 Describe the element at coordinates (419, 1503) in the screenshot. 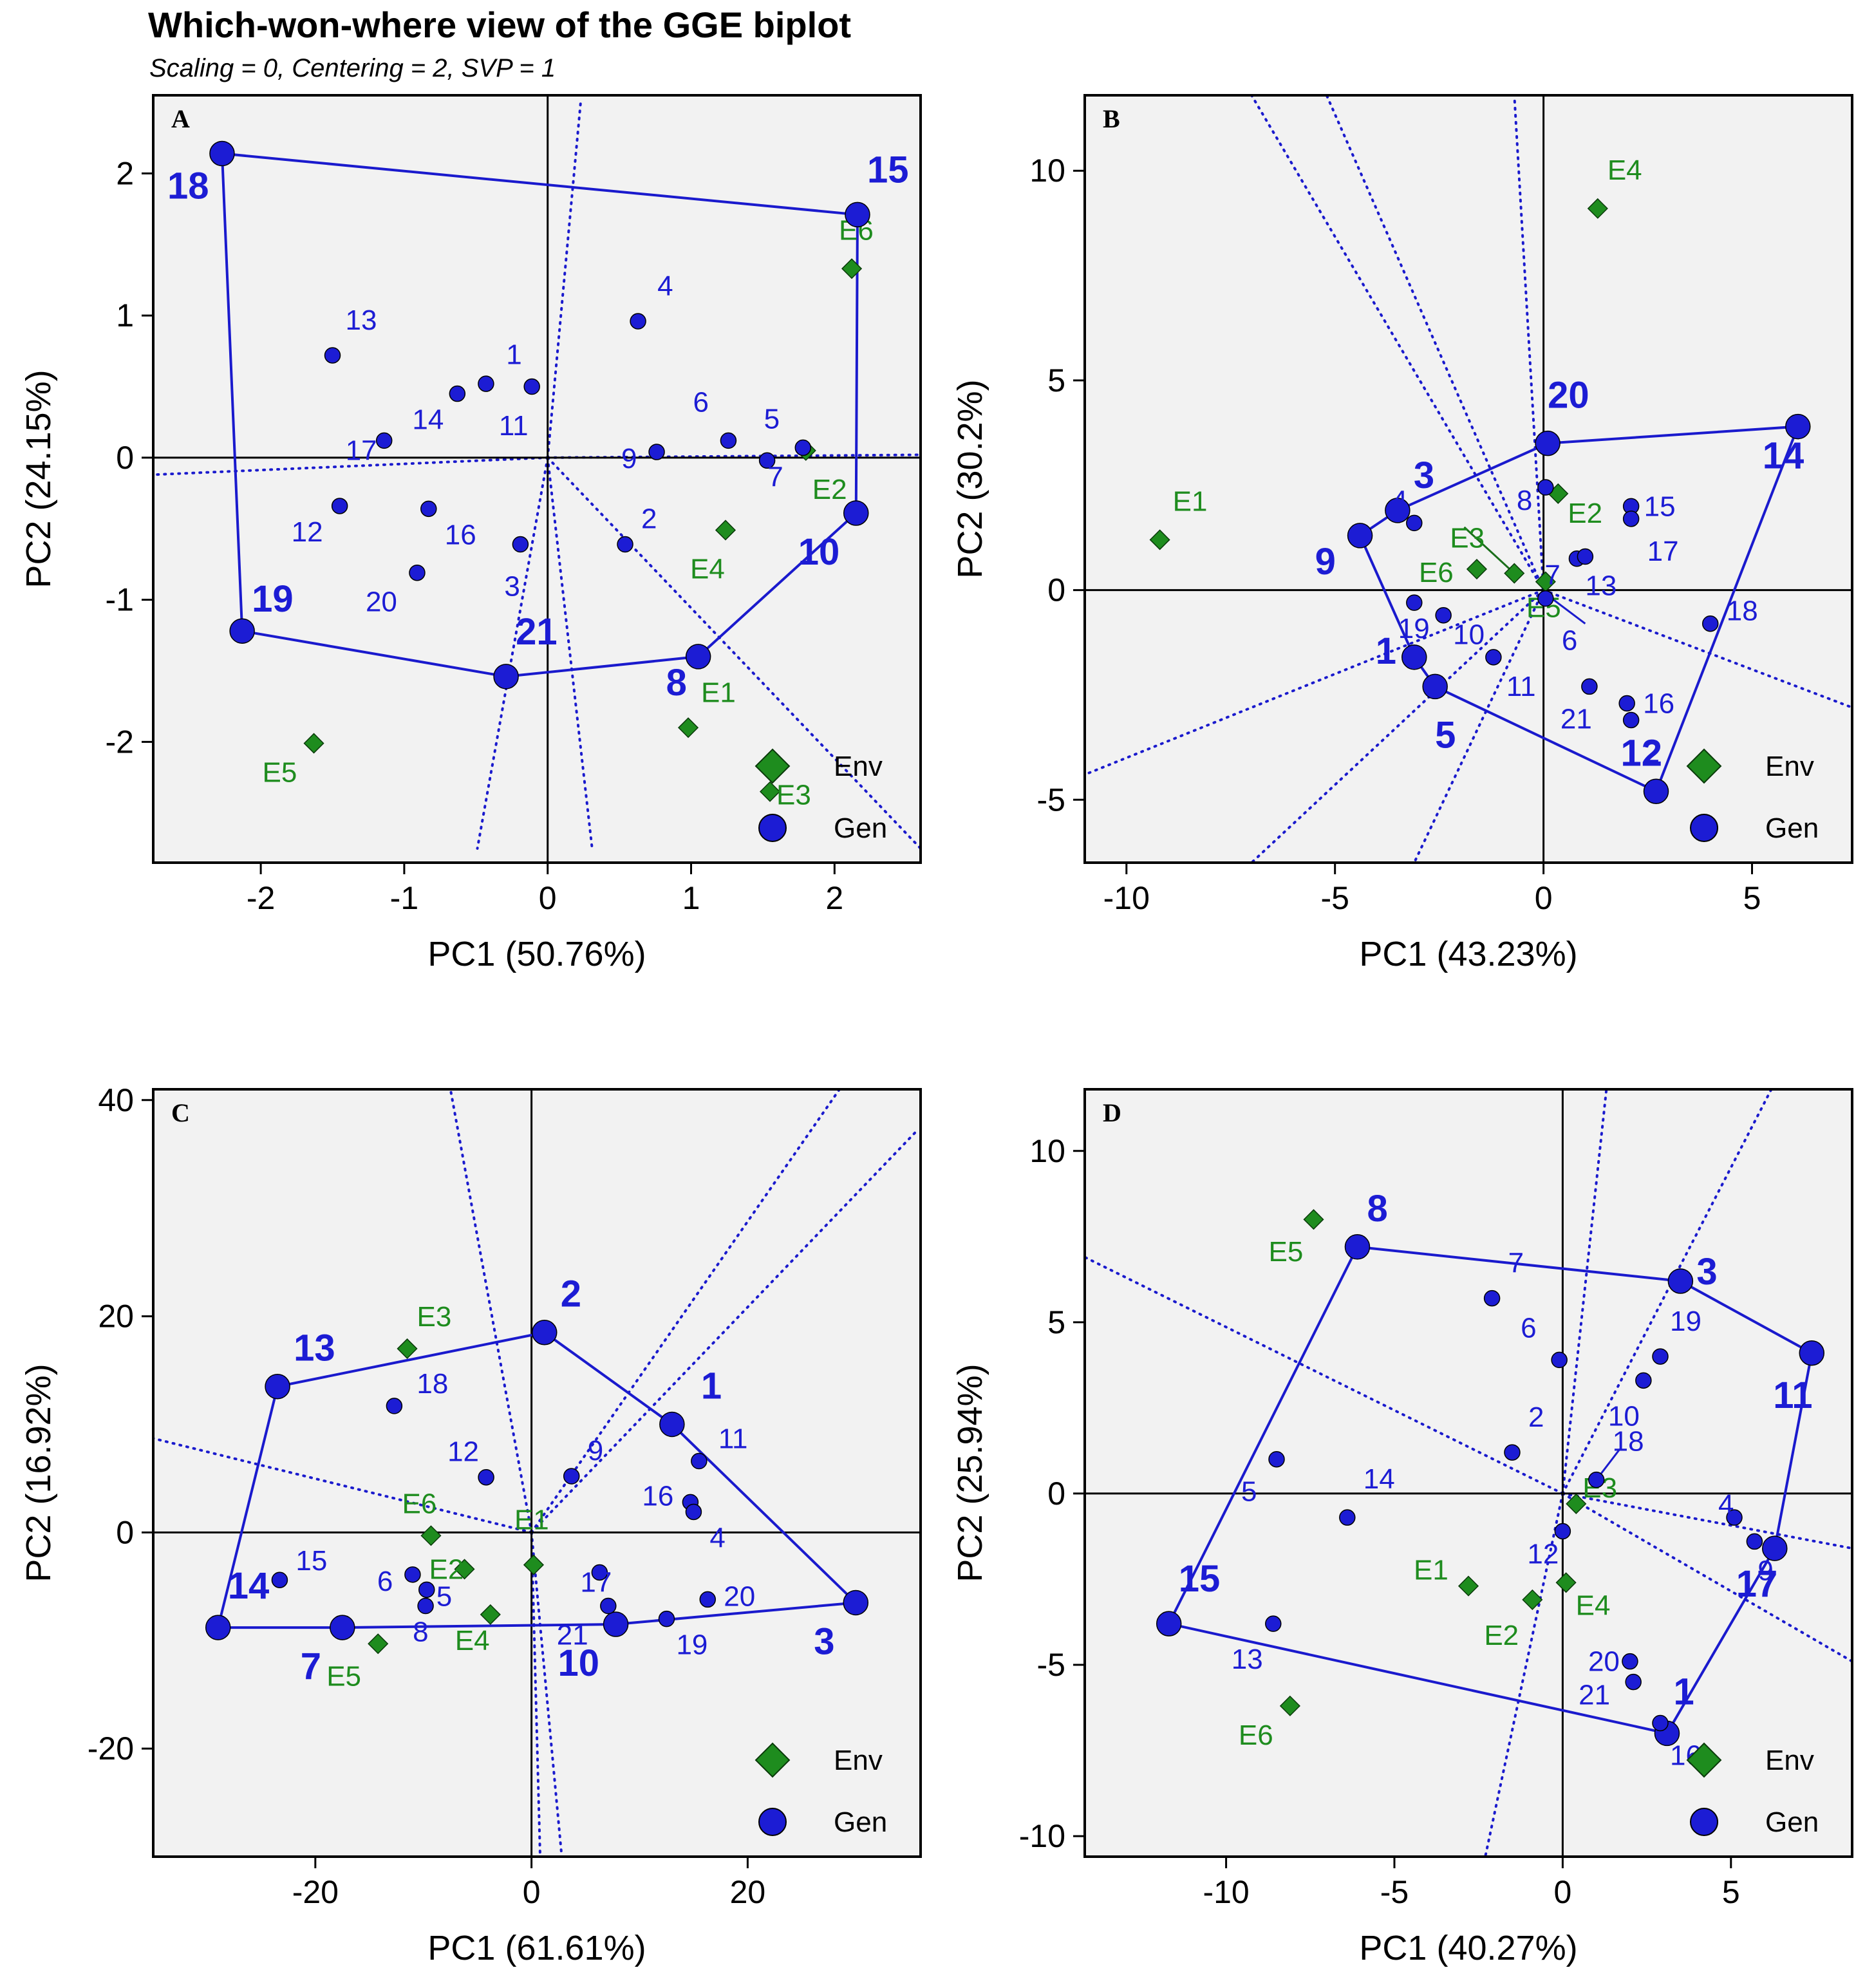

I see `env-label: E6` at that location.